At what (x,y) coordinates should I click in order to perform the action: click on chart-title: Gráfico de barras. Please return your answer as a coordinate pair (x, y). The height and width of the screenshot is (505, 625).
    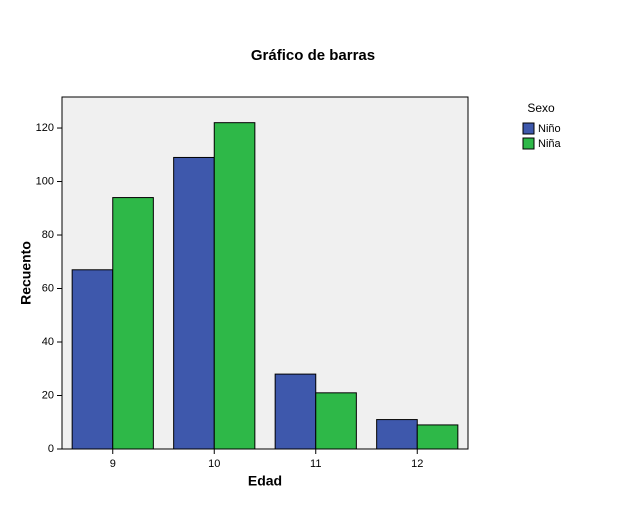
    Looking at the image, I should click on (313, 55).